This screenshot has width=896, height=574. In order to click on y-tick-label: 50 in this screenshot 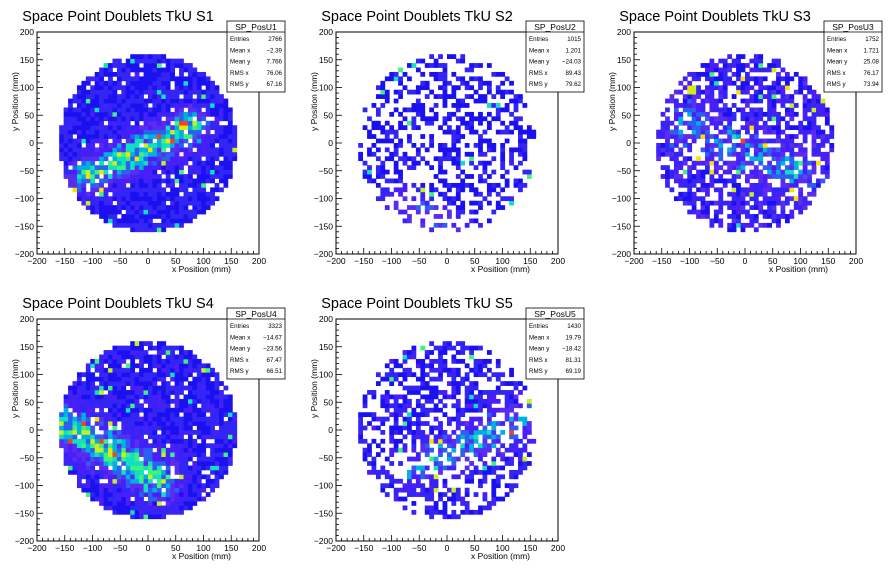, I will do `click(627, 115)`.